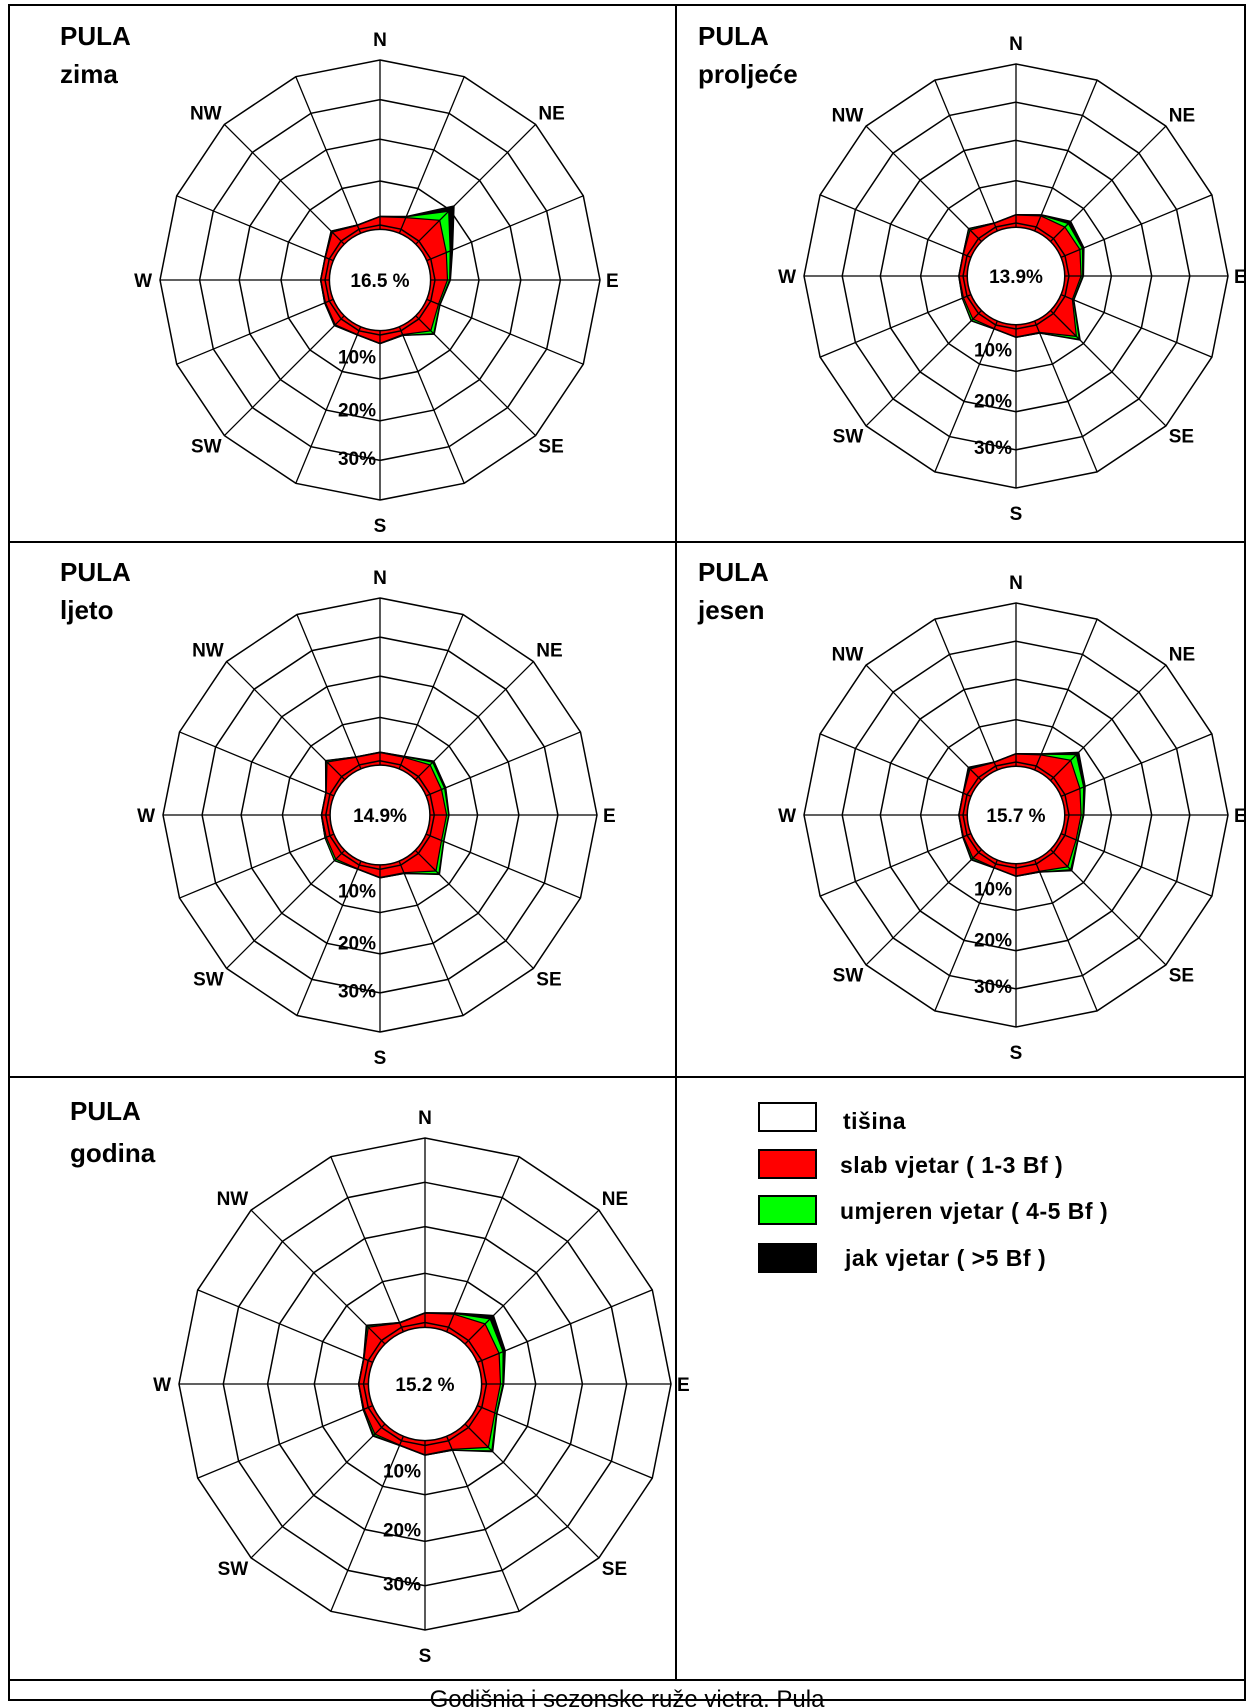  Describe the element at coordinates (787, 1164) in the screenshot. I see `legend-swatch-weak` at that location.